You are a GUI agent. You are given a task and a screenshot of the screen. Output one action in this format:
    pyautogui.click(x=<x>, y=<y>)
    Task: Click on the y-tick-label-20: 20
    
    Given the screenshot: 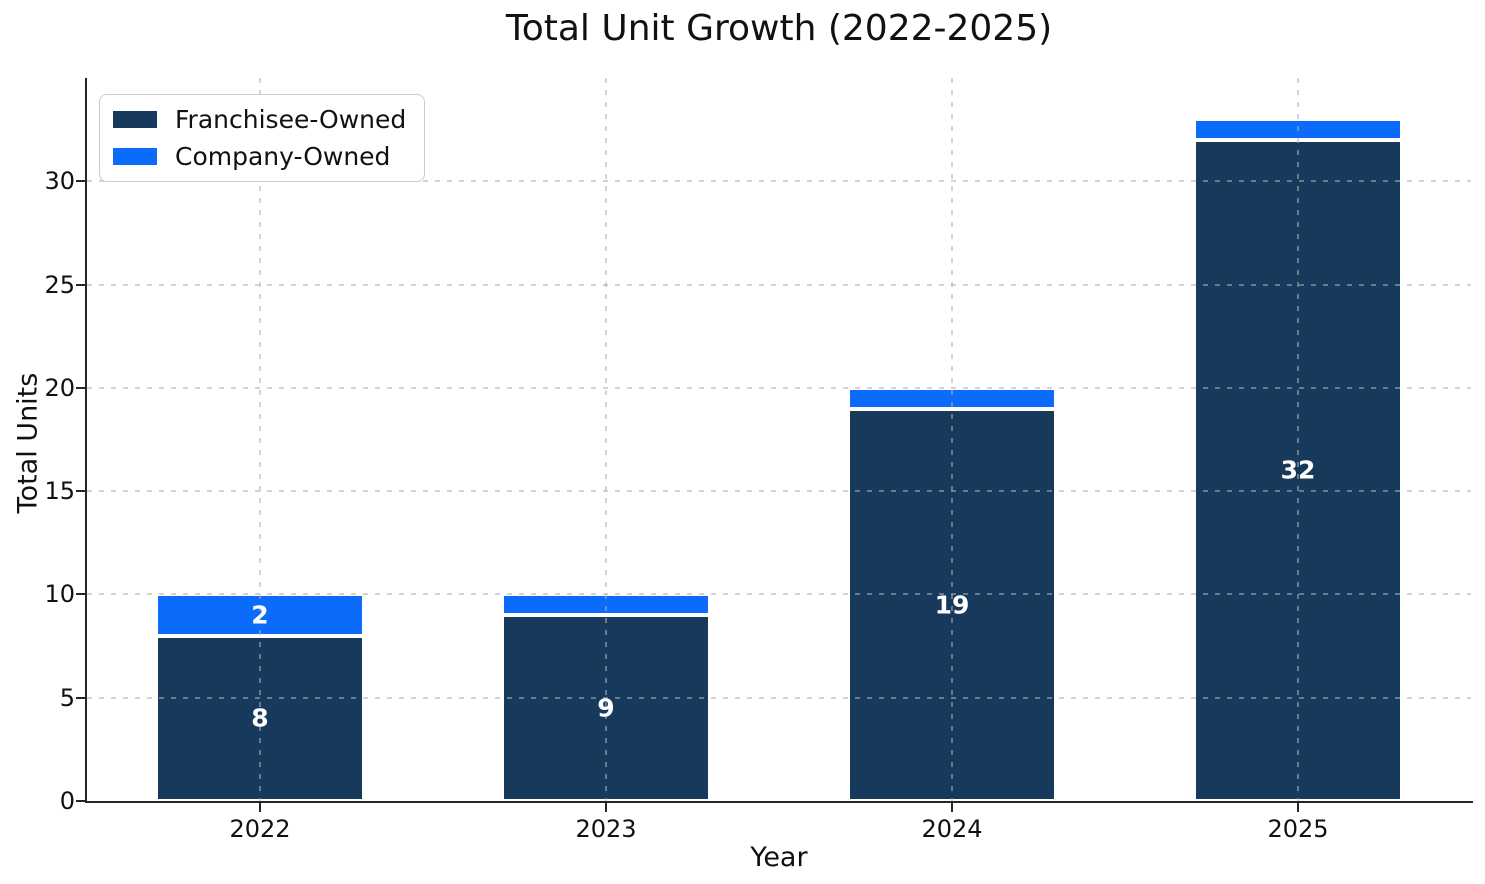 What is the action you would take?
    pyautogui.click(x=59, y=387)
    